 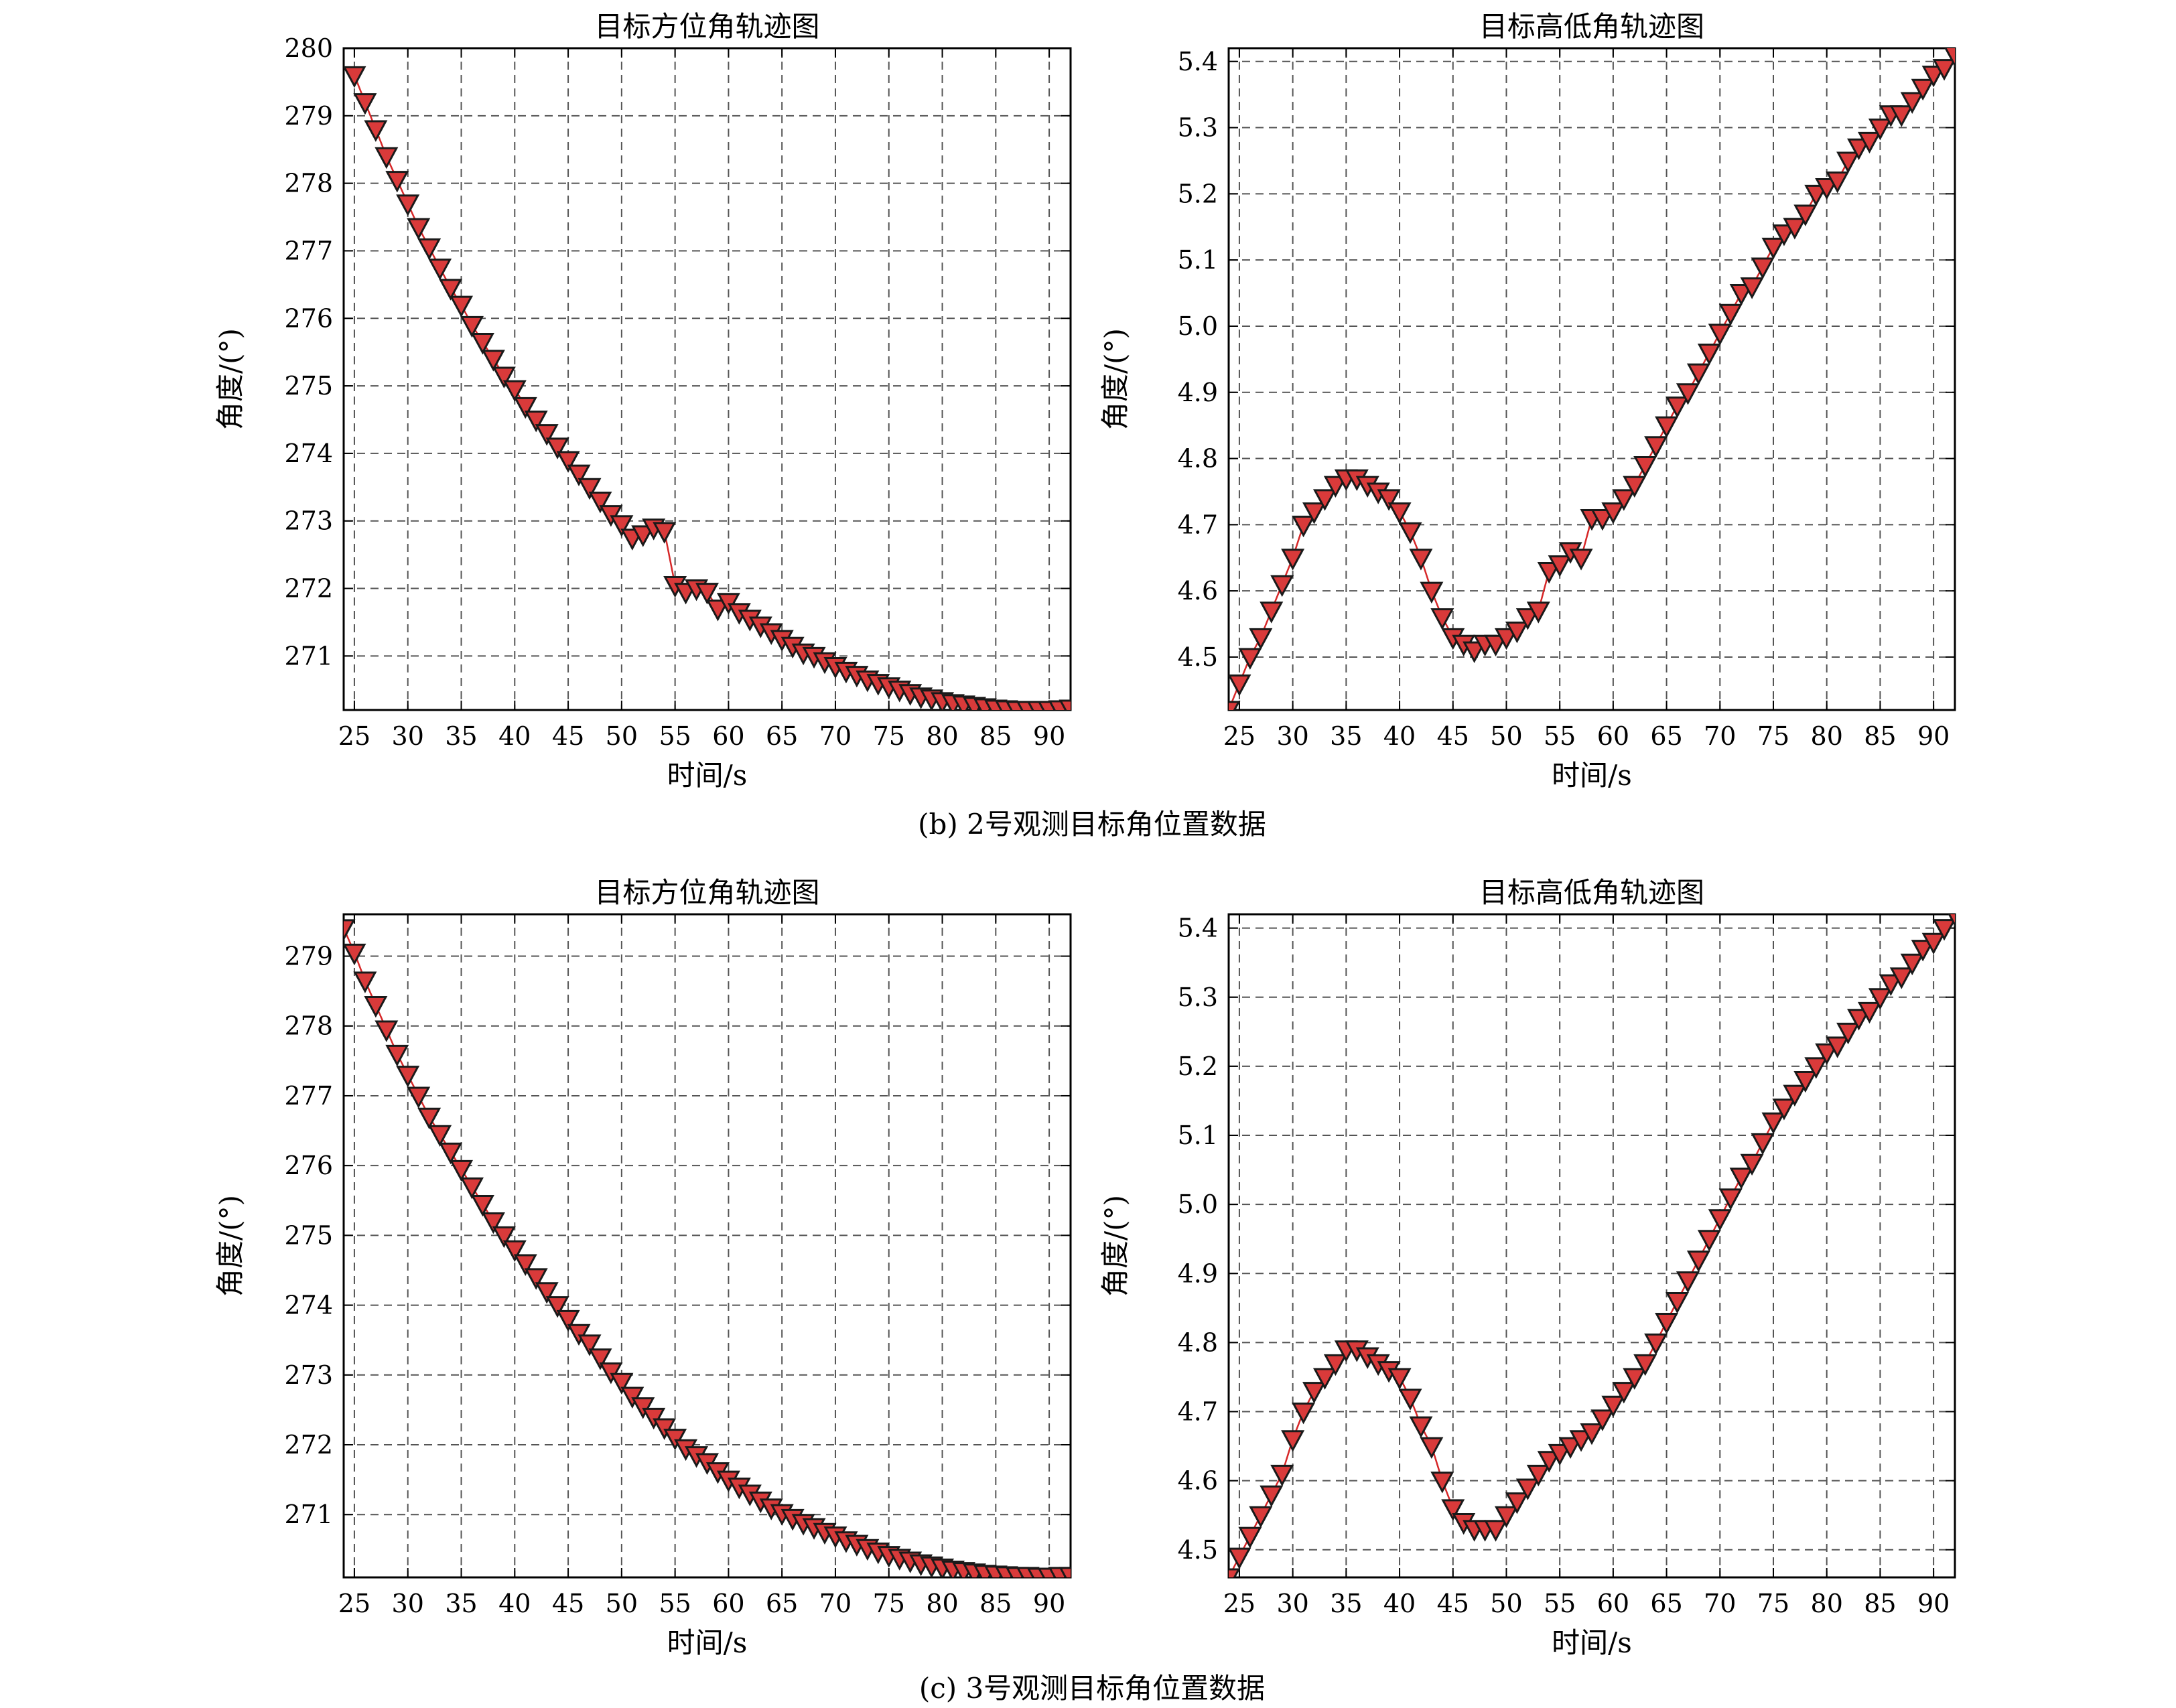 I want to click on y-tick-label: 4.9, so click(x=1198, y=392).